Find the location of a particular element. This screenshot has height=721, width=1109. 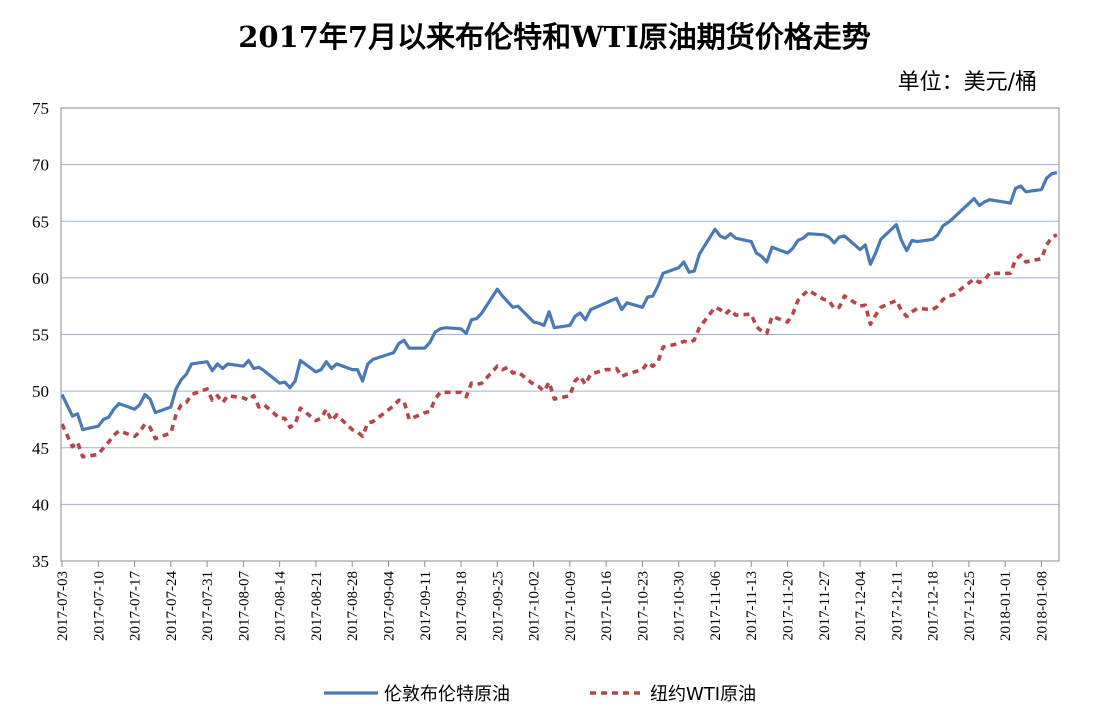

x-tick-label: 2017-08-14 is located at coordinates (281, 606).